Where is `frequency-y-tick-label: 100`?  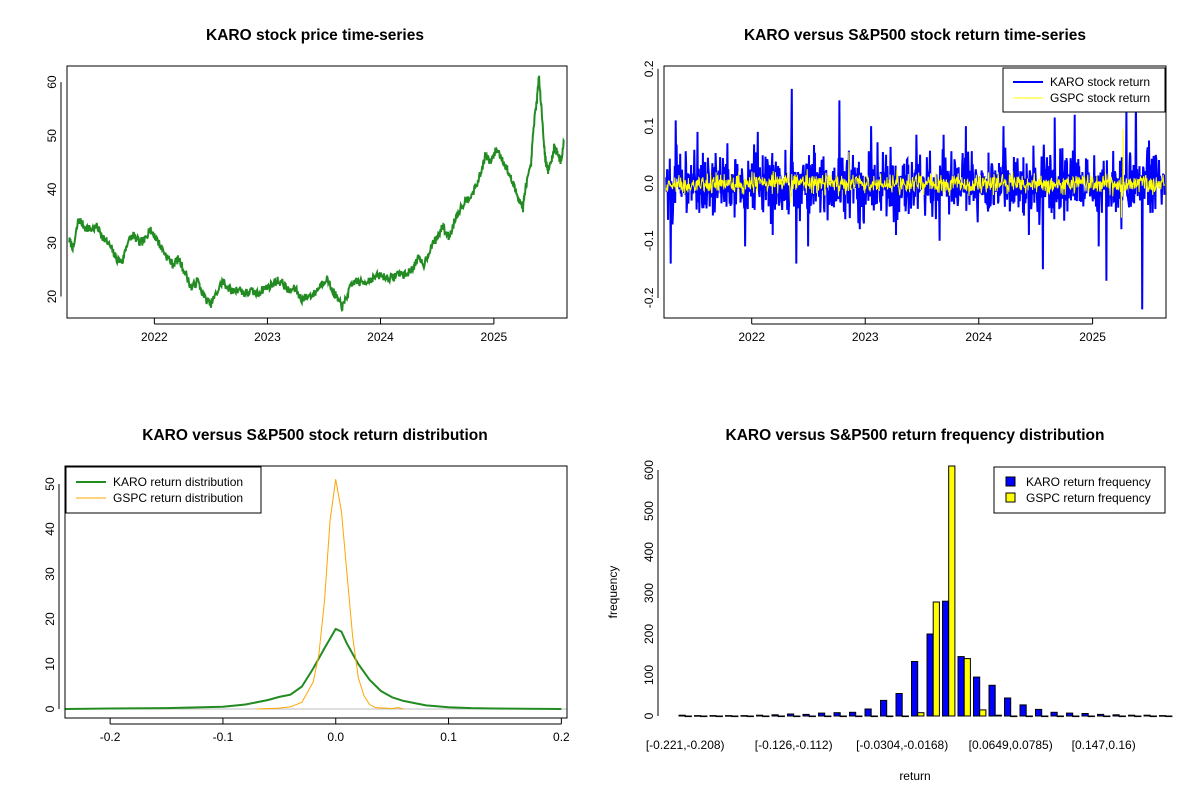
frequency-y-tick-label: 100 is located at coordinates (649, 675).